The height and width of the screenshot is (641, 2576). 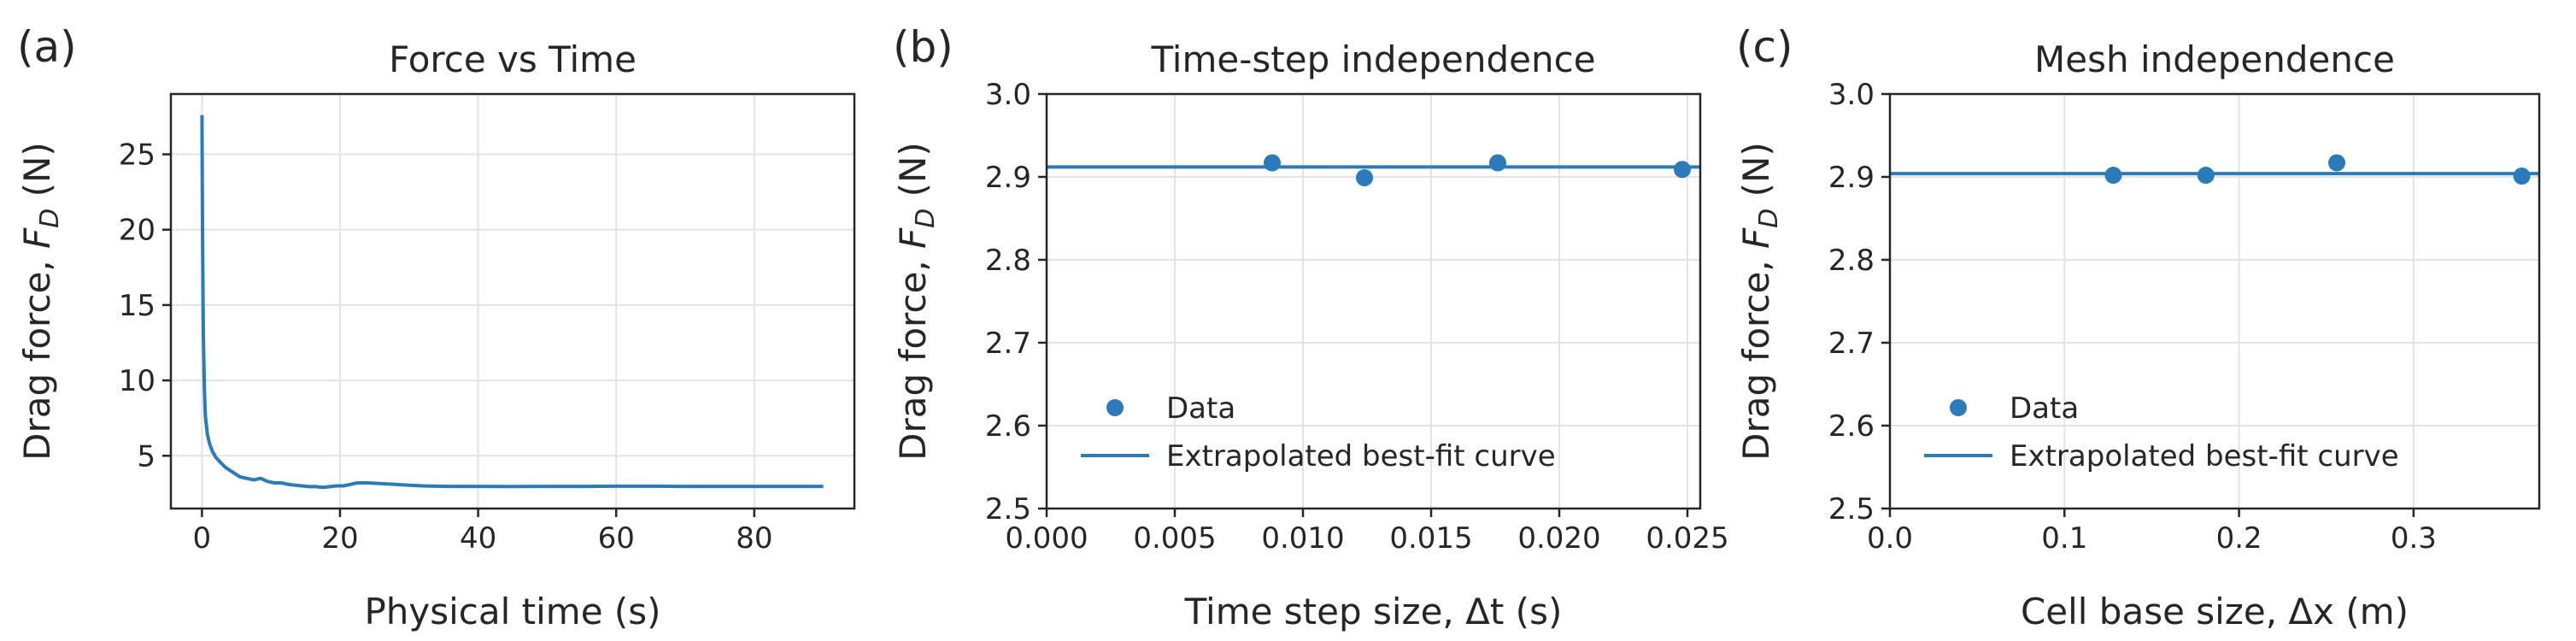 I want to click on x-tick-label: 0.3, so click(x=2414, y=538).